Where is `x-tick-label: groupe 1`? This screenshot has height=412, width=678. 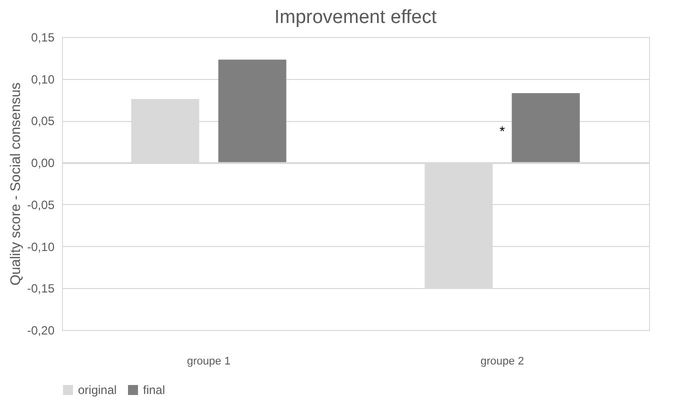 x-tick-label: groupe 1 is located at coordinates (208, 362).